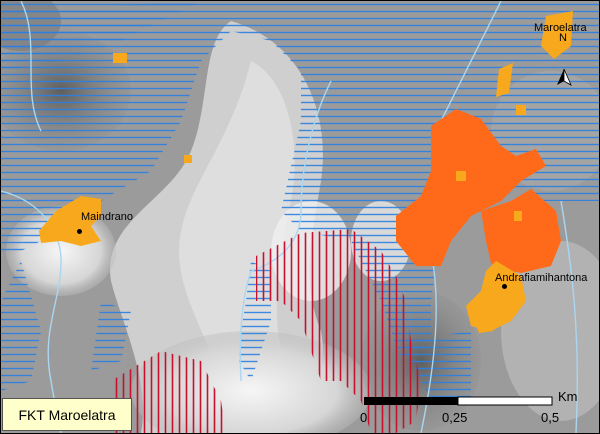 This screenshot has width=600, height=434. Describe the element at coordinates (458, 401) in the screenshot. I see `scale-bar` at that location.